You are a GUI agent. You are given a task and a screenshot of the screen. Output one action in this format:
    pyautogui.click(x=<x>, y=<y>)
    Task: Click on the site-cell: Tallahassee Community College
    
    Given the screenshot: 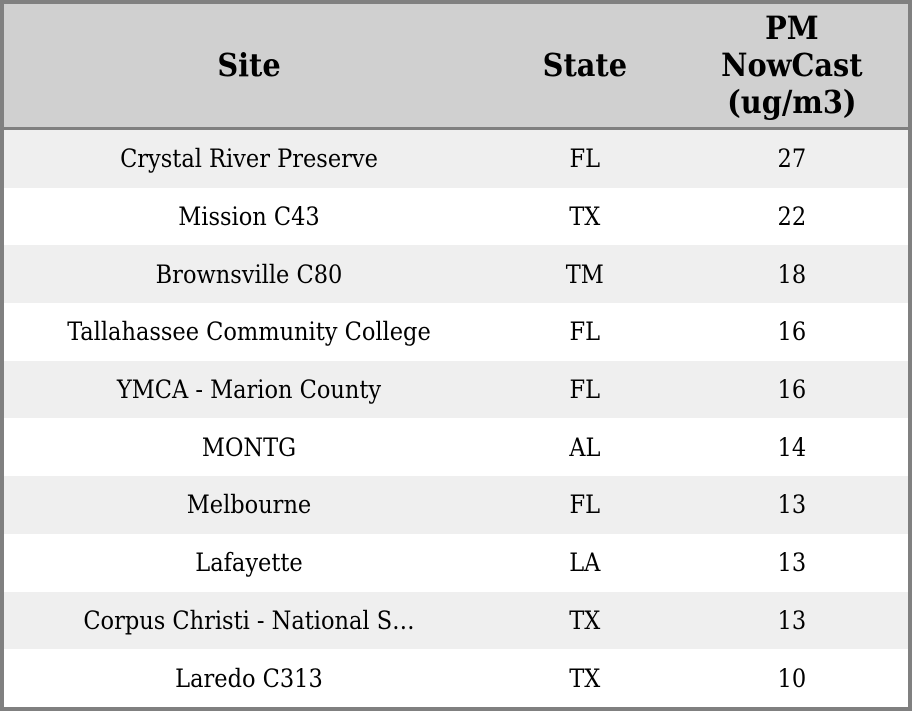 What is the action you would take?
    pyautogui.click(x=249, y=332)
    